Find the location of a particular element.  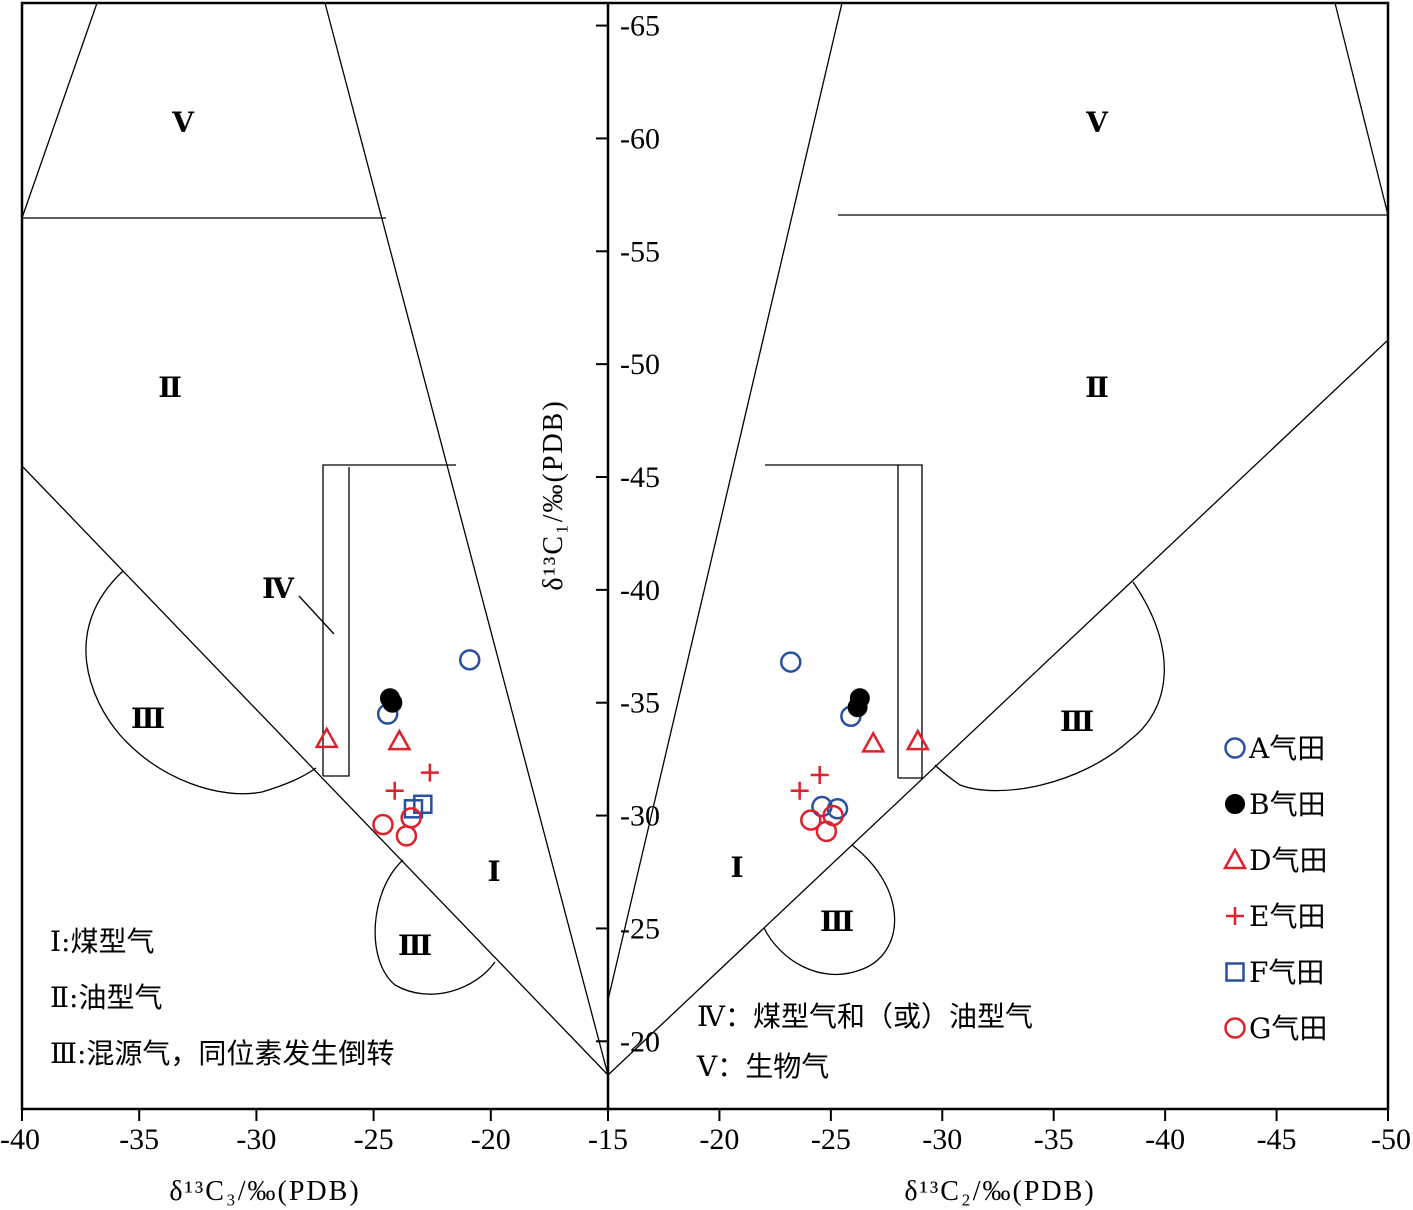

x-axis-ticks-right: -20 -25 -30 -35 -40 -45 -50 is located at coordinates (1055, 1132).